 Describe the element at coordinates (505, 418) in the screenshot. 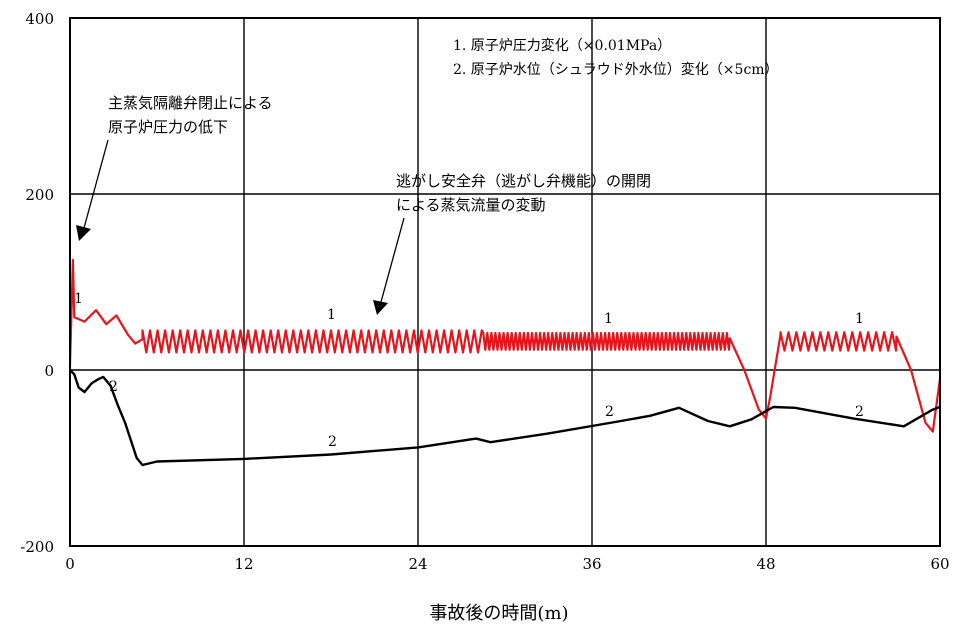

I see `series-2-line` at that location.